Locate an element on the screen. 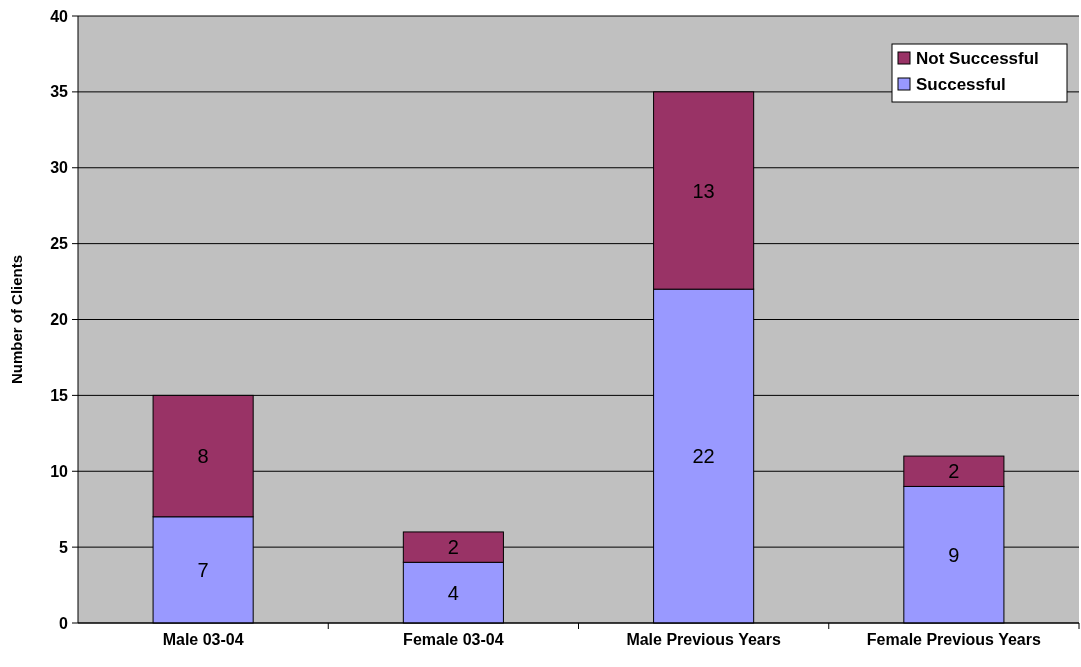  y-tick-label: 0 is located at coordinates (64, 623).